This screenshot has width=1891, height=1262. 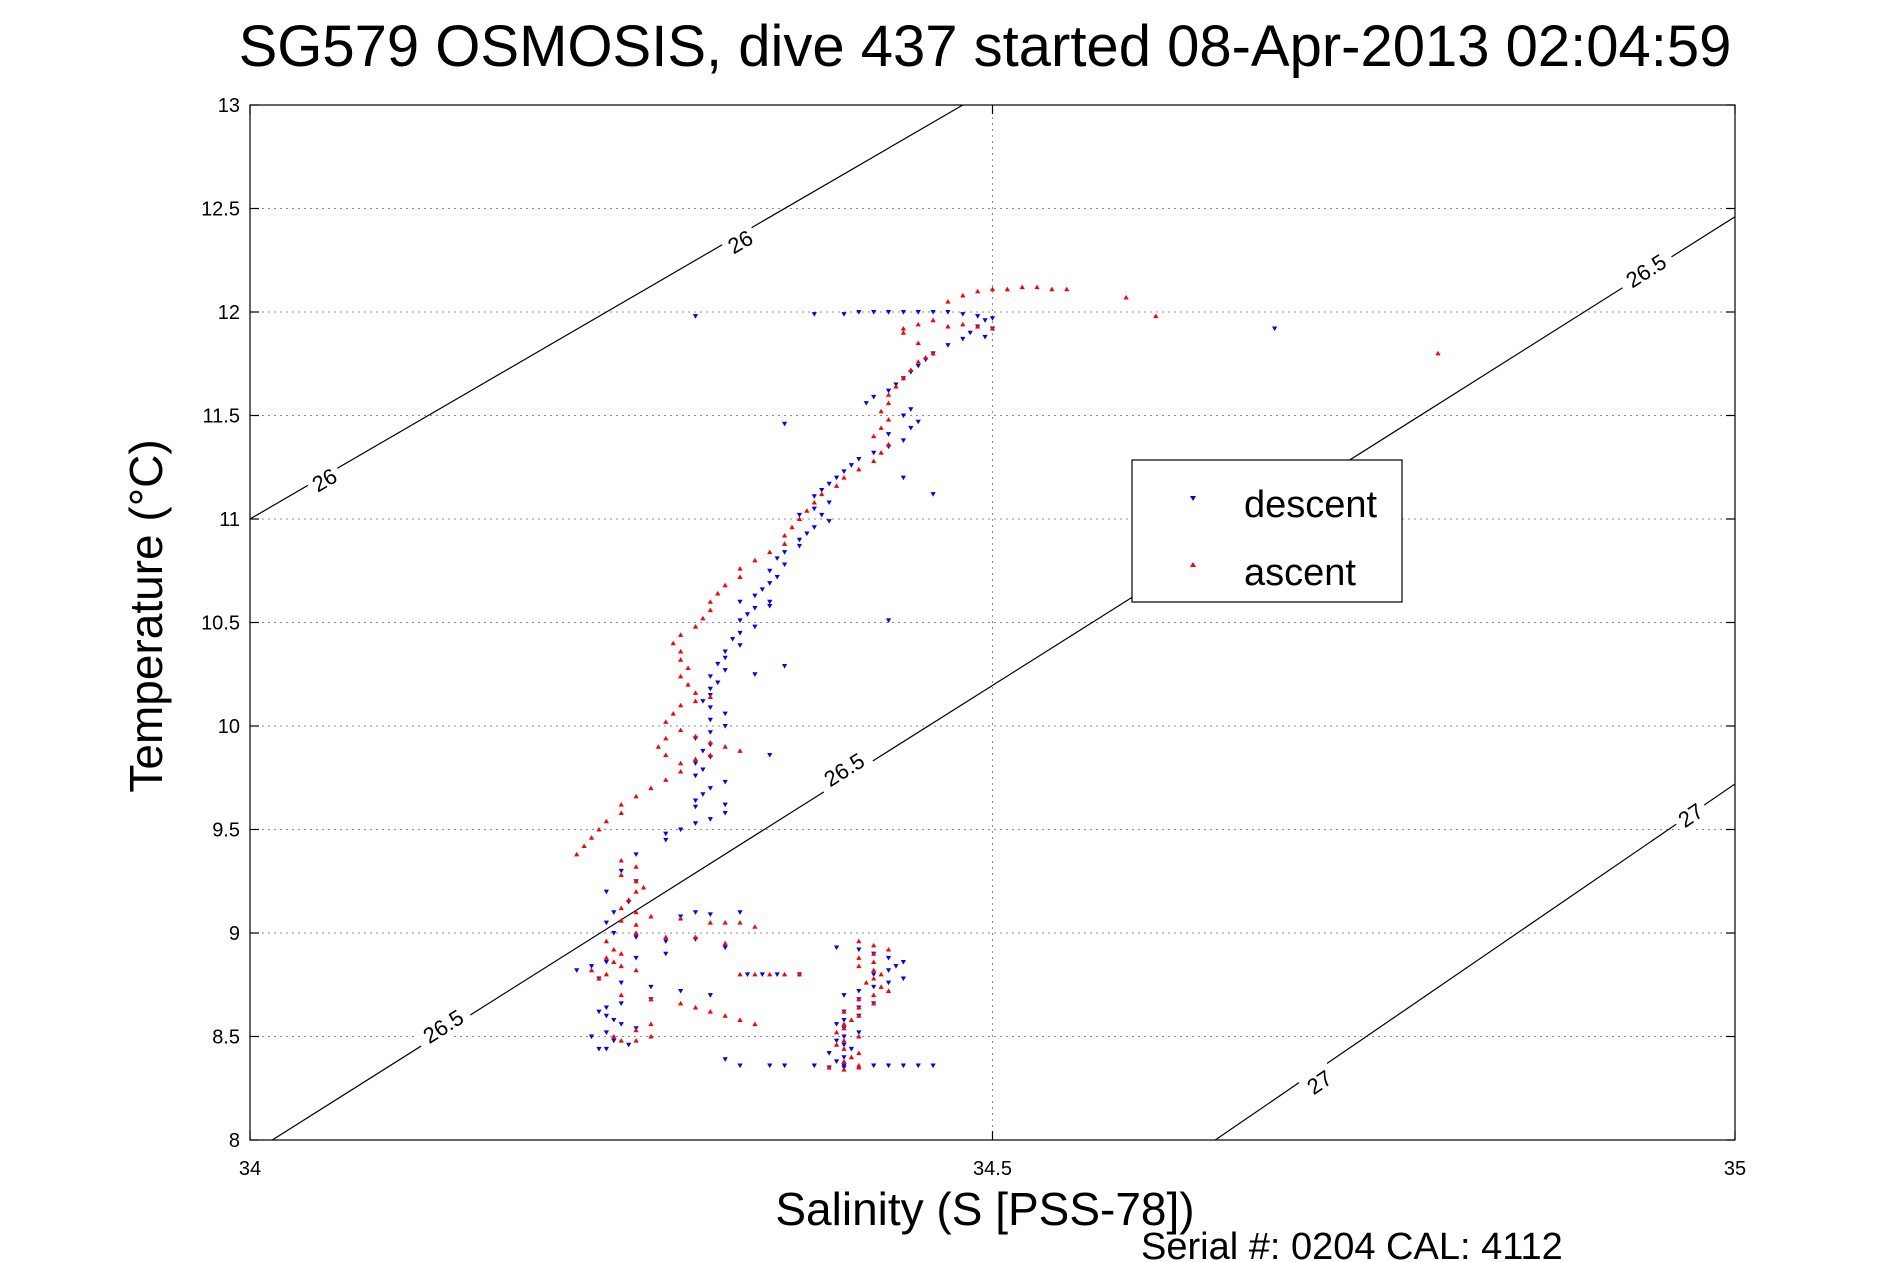 What do you see at coordinates (1193, 498) in the screenshot?
I see `legend-marker-descent` at bounding box center [1193, 498].